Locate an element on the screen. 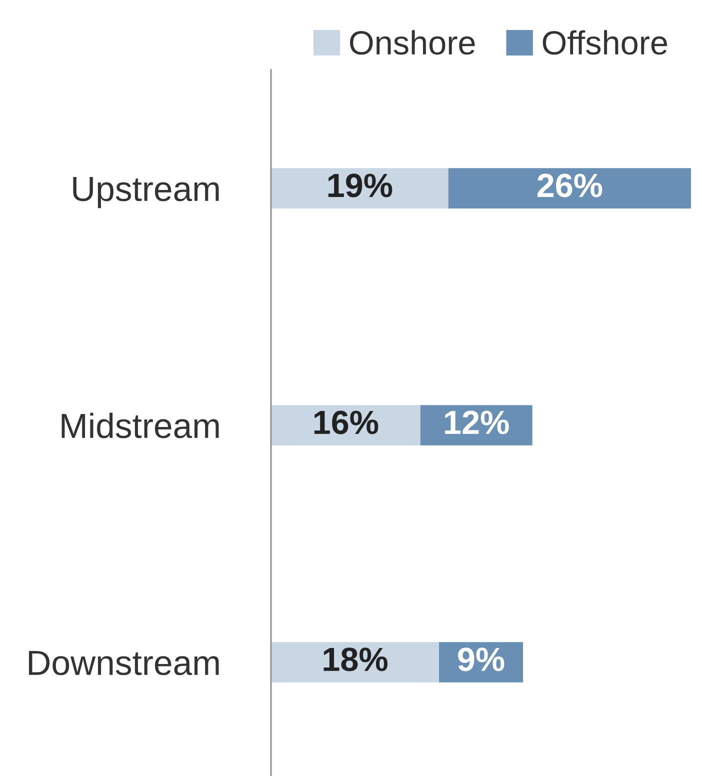  data-label: 16% is located at coordinates (346, 422).